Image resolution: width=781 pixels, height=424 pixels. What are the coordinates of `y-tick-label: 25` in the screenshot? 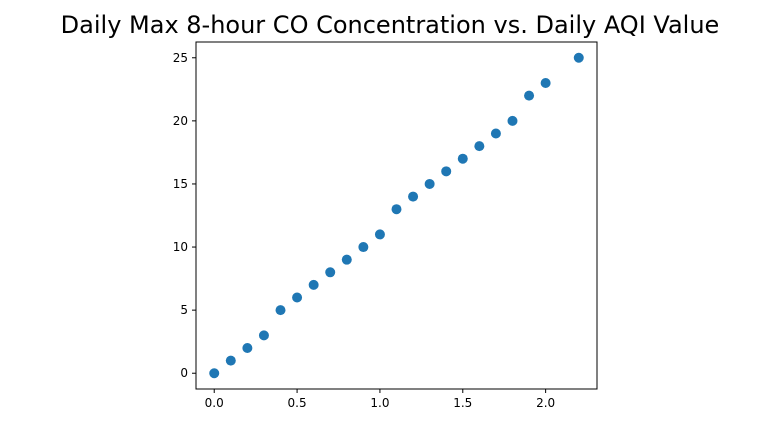 It's located at (180, 58).